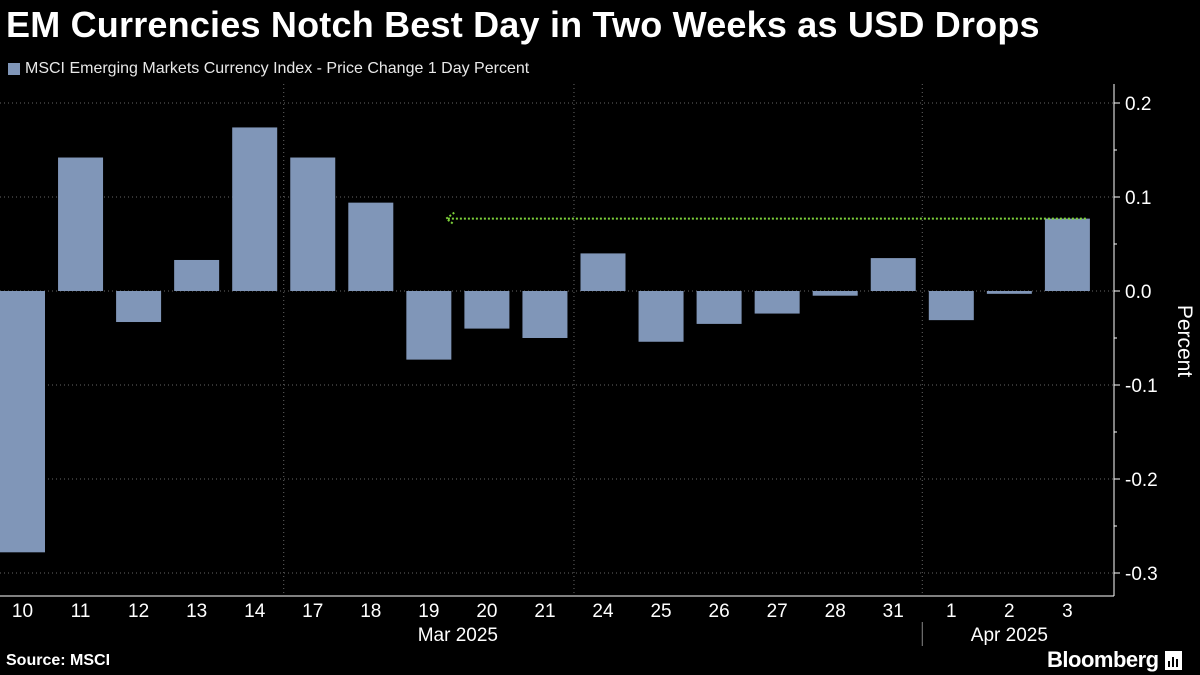 The image size is (1200, 675). I want to click on x-tick-label: 24, so click(603, 611).